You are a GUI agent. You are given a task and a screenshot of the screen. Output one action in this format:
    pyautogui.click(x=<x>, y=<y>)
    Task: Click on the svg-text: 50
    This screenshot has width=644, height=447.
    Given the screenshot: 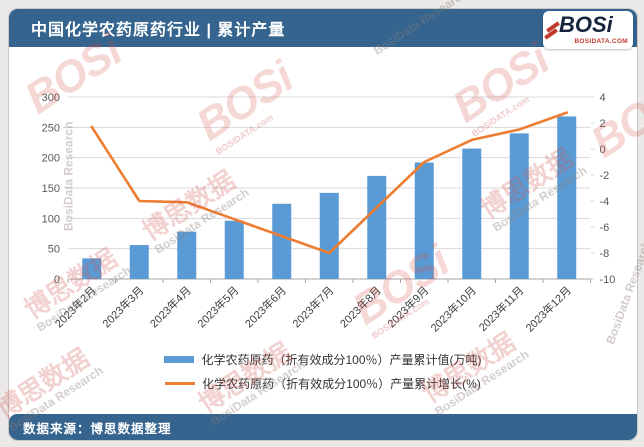 What is the action you would take?
    pyautogui.click(x=54, y=250)
    